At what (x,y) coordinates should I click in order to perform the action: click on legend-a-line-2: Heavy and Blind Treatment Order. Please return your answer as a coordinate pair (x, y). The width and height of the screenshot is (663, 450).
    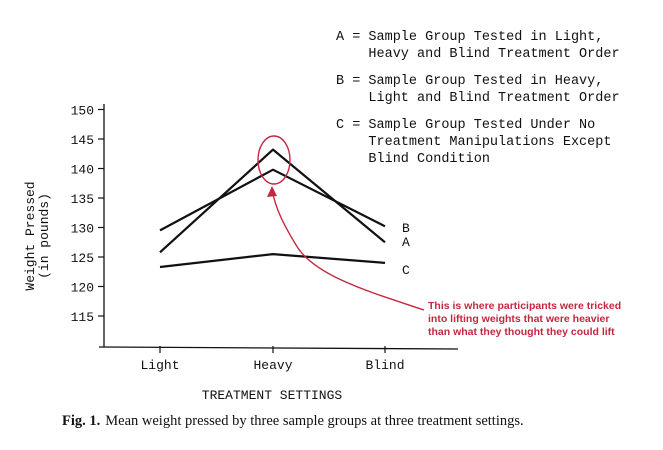
    Looking at the image, I should click on (478, 54).